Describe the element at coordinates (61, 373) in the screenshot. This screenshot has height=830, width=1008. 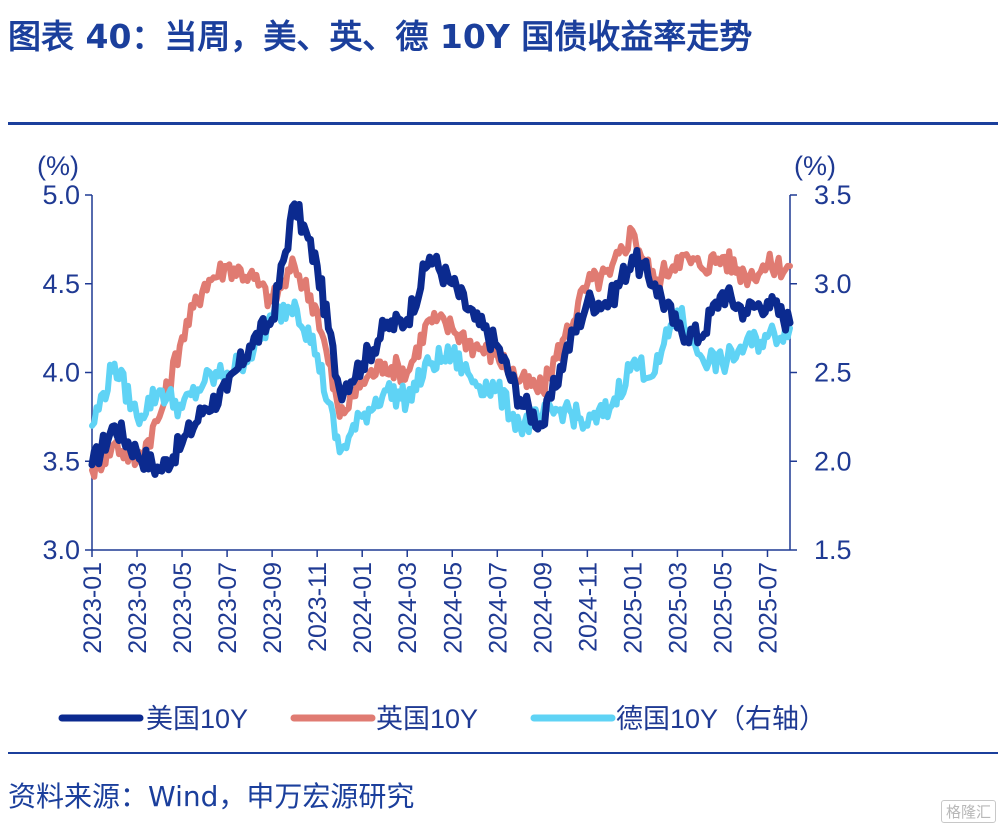
I see `left-tick-label: 4.0` at that location.